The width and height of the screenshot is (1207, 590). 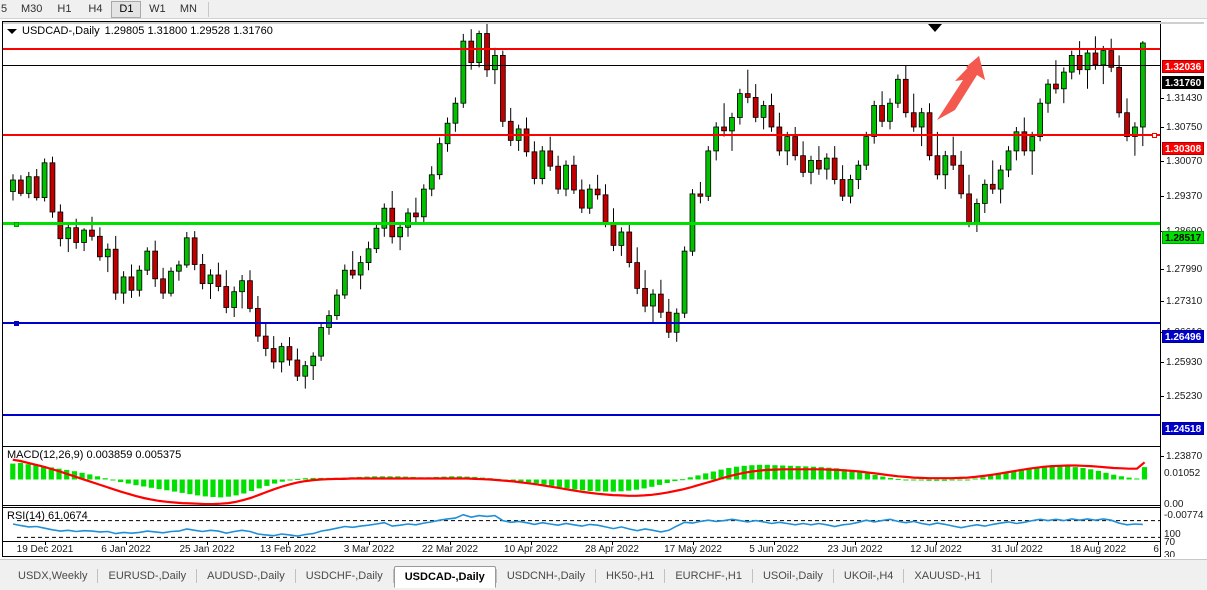 I want to click on price-scale-tick: 1.30070, so click(x=1181, y=162).